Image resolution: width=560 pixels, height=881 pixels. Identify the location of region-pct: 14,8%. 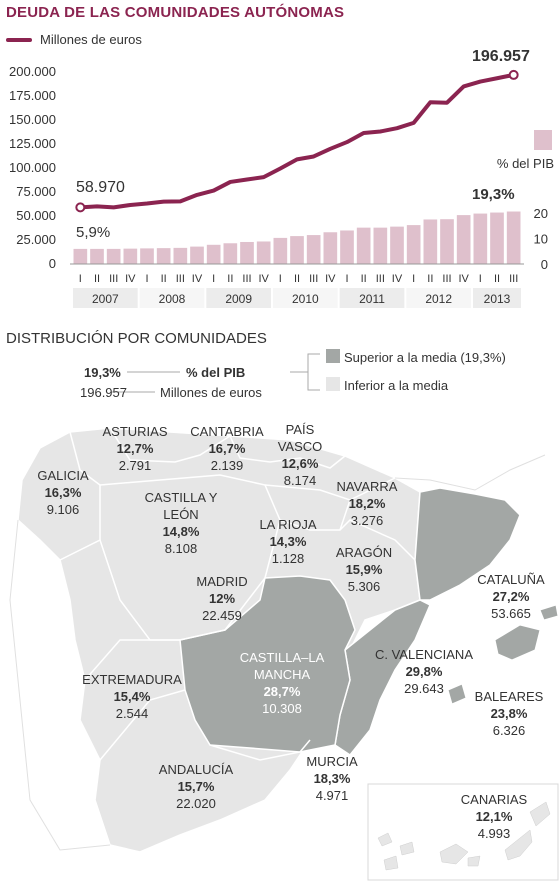
(181, 531).